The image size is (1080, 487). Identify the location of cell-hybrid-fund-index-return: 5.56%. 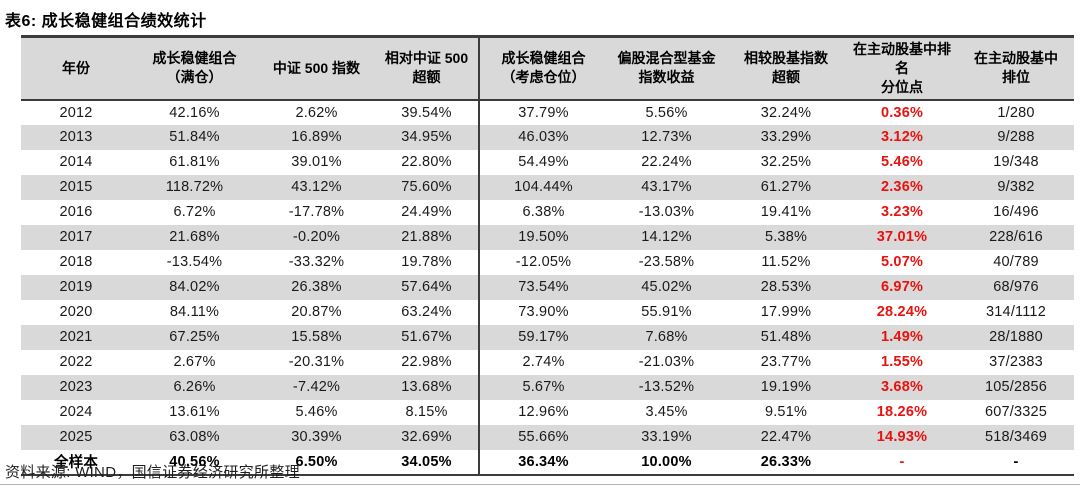
(666, 112).